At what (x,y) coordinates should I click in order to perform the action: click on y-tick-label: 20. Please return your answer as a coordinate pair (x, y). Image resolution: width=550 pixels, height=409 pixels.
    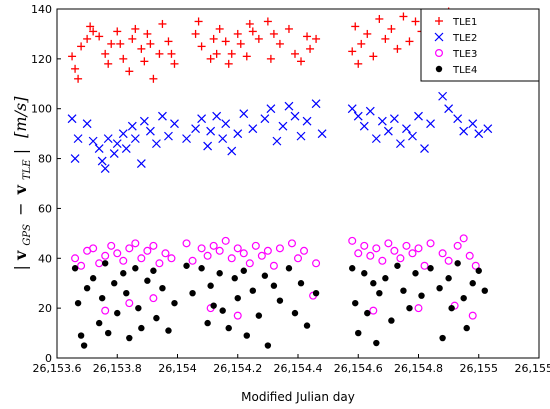
    Looking at the image, I should click on (45, 308).